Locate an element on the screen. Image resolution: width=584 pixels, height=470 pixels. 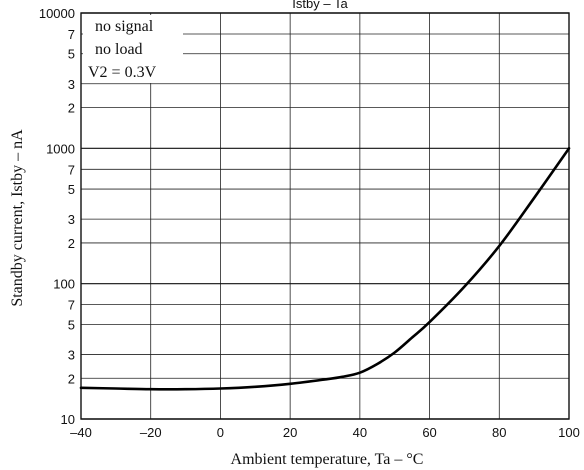
x-tick-label: 60 is located at coordinates (429, 432).